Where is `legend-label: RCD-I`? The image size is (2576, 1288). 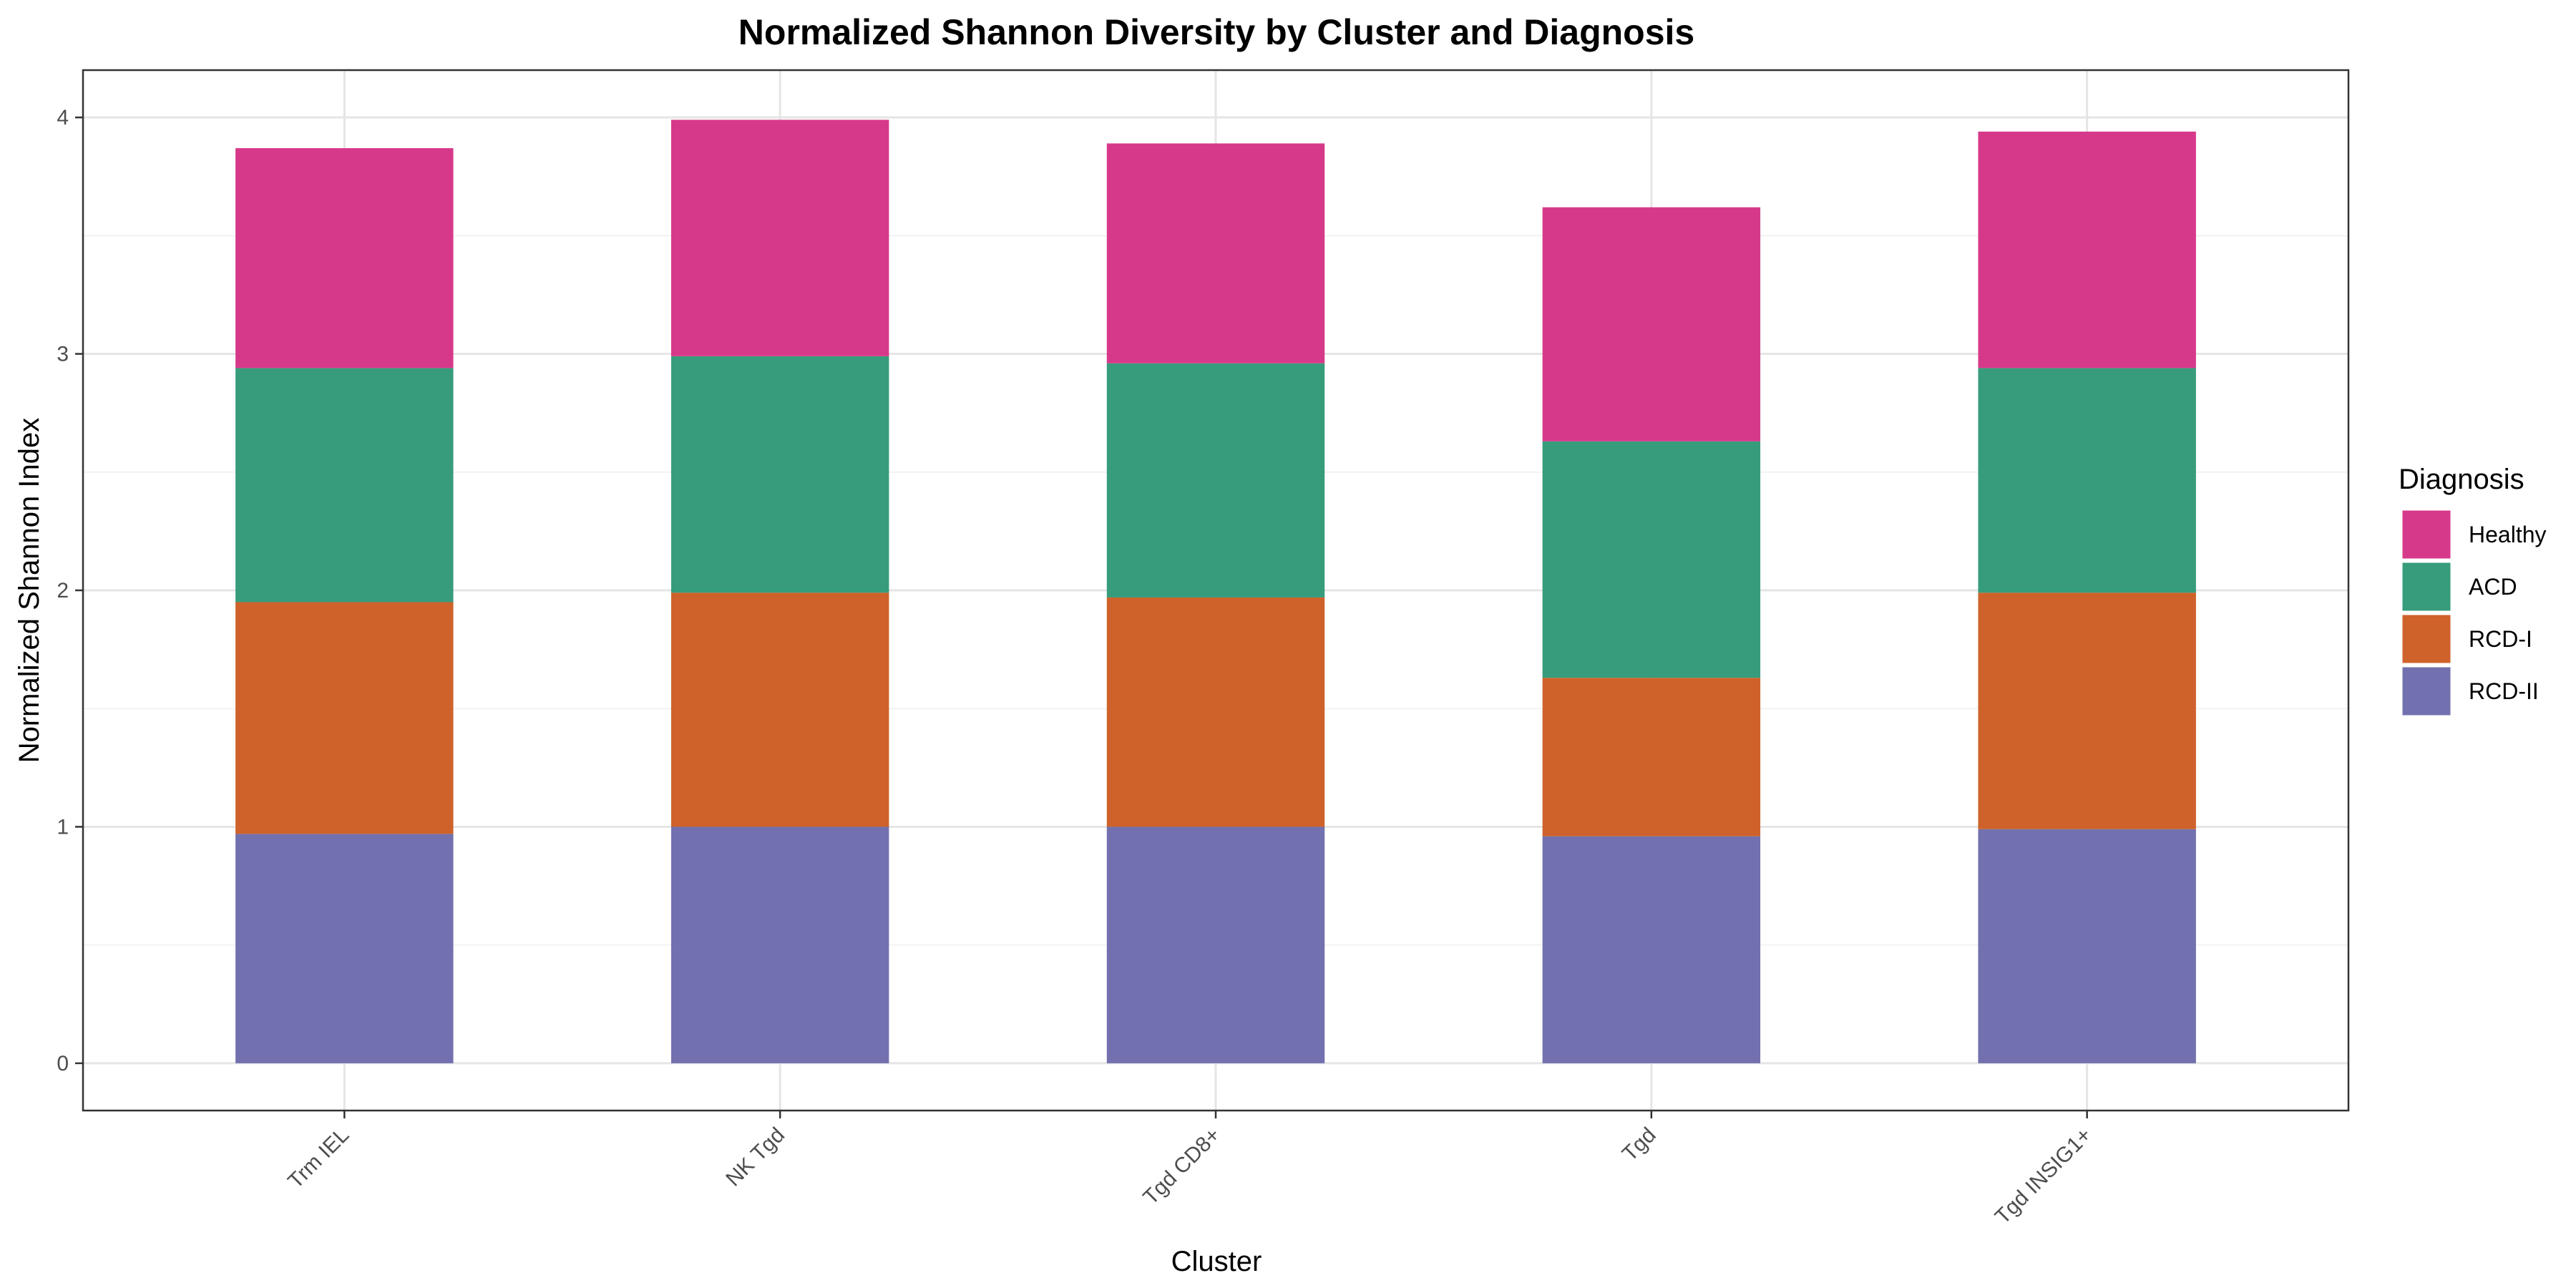
legend-label: RCD-I is located at coordinates (2500, 639).